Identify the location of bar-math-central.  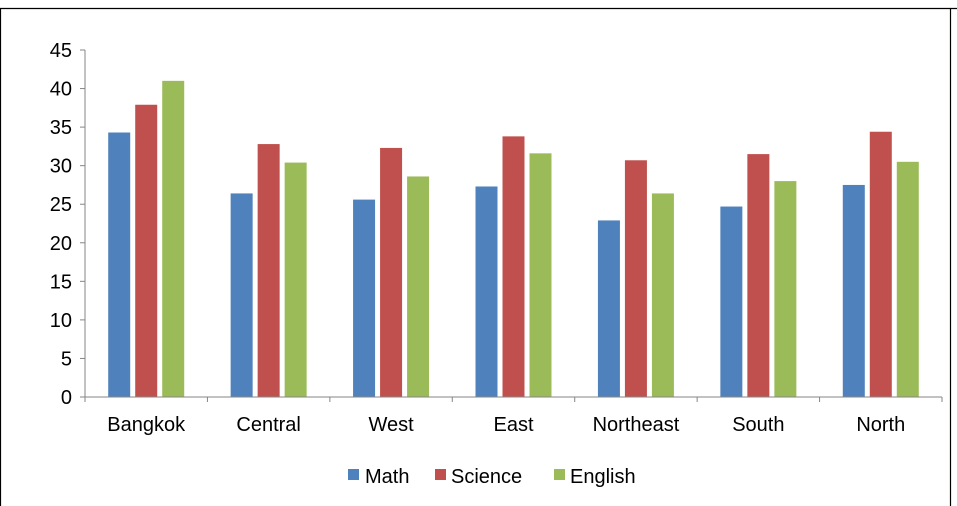
(241, 295).